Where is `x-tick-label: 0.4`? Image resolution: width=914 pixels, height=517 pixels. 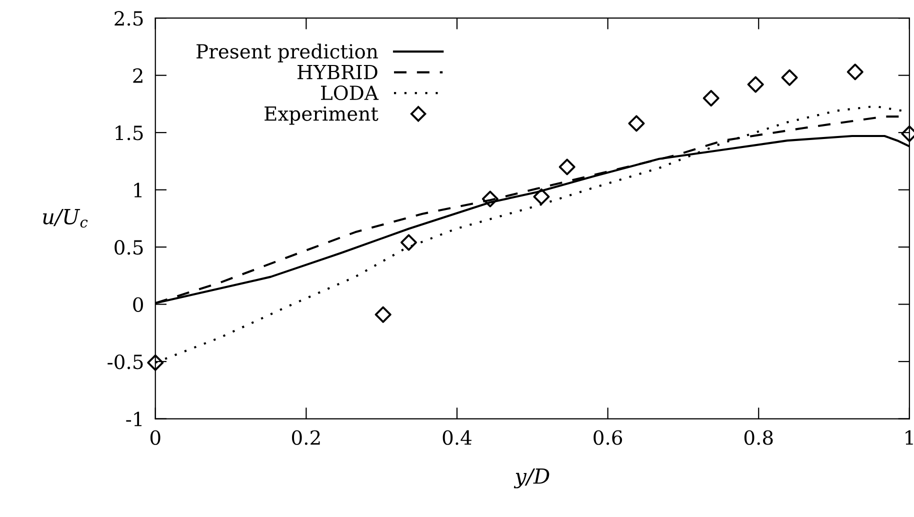
x-tick-label: 0.4 is located at coordinates (457, 437).